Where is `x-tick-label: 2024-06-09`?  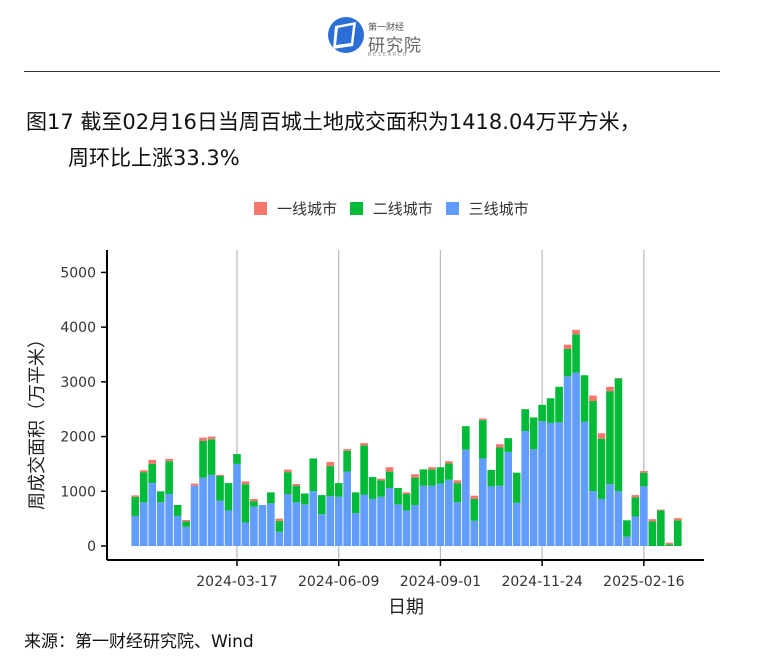 x-tick-label: 2024-06-09 is located at coordinates (338, 582).